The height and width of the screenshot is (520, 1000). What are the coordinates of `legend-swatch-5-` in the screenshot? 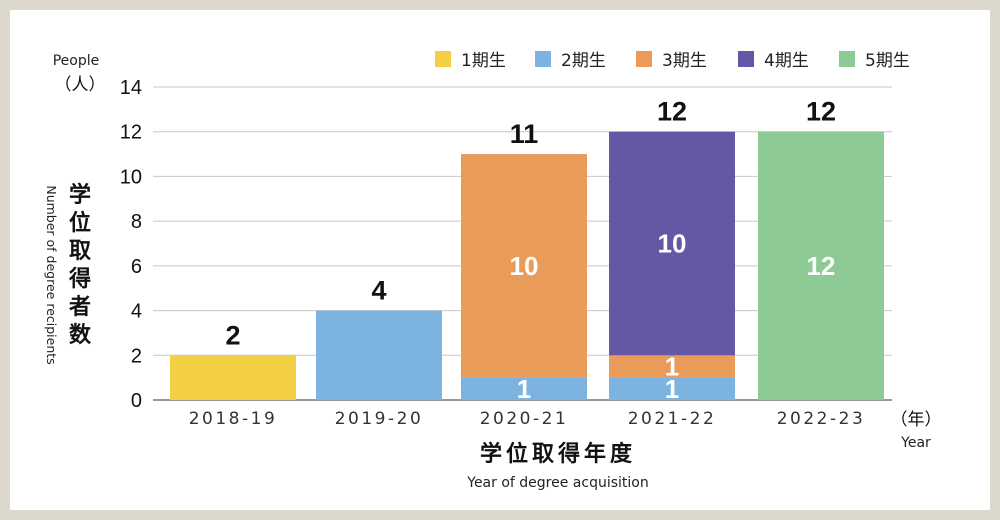 It's located at (847, 59).